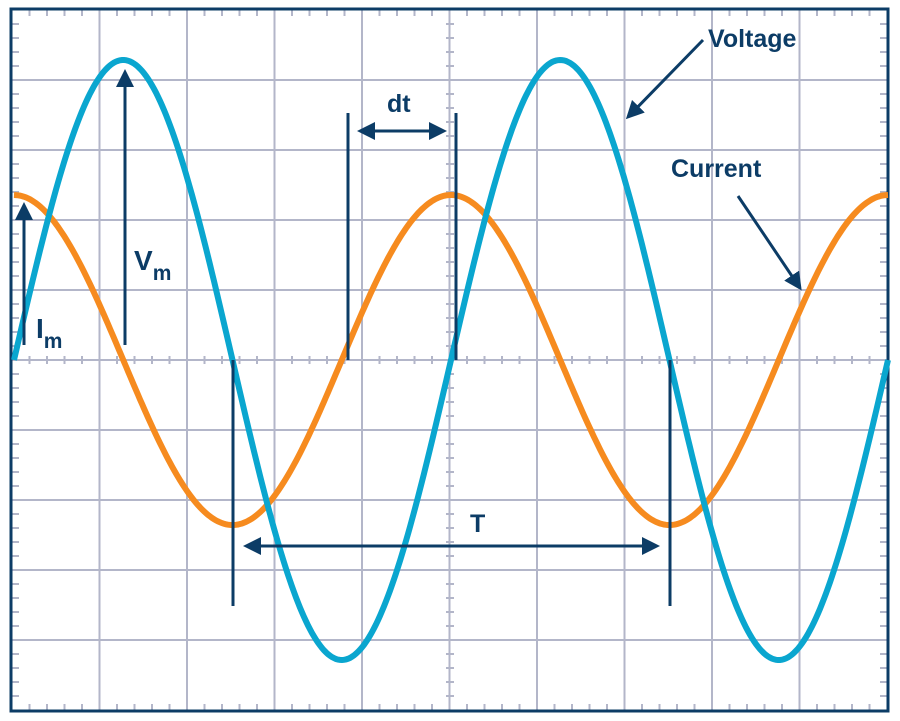  Describe the element at coordinates (752, 39) in the screenshot. I see `voltage-label: Voltage` at that location.